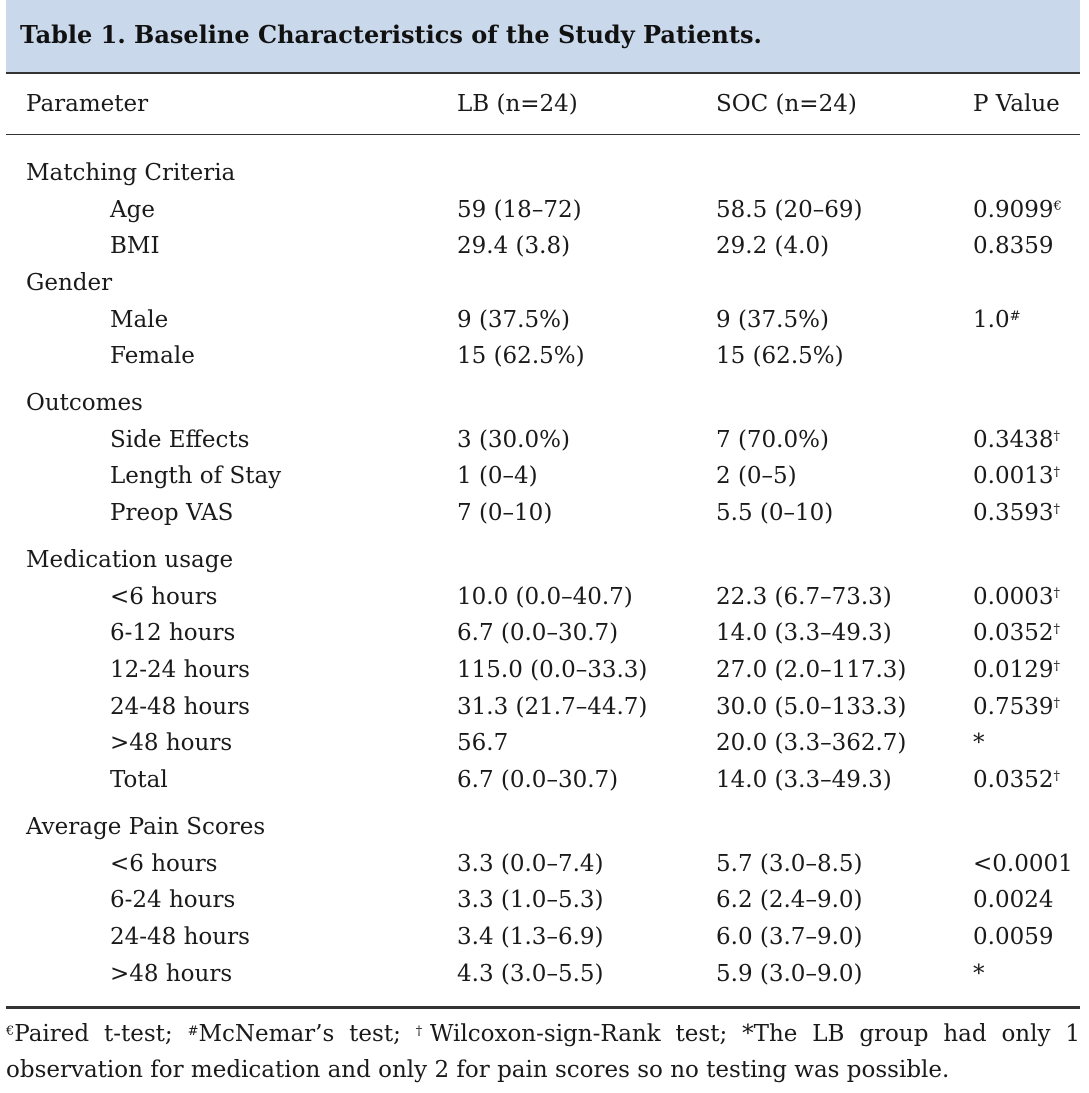 Image resolution: width=1089 pixels, height=1093 pixels. I want to click on row-label: Length of Stay, so click(196, 476).